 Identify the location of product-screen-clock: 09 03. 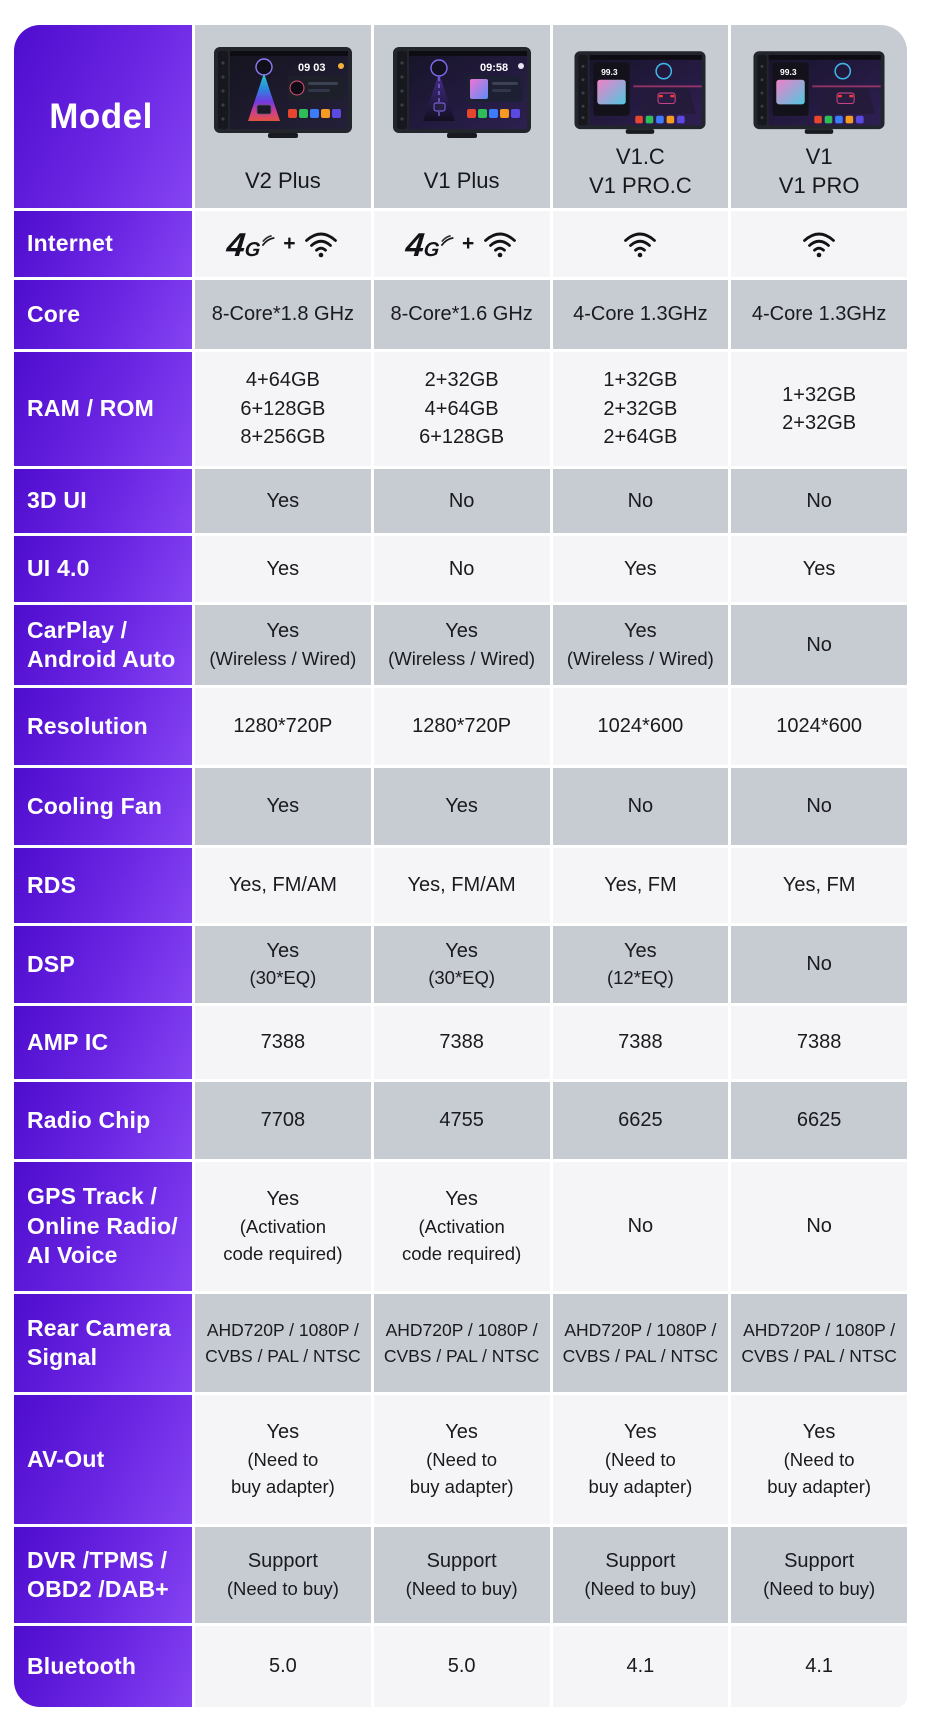
(312, 68).